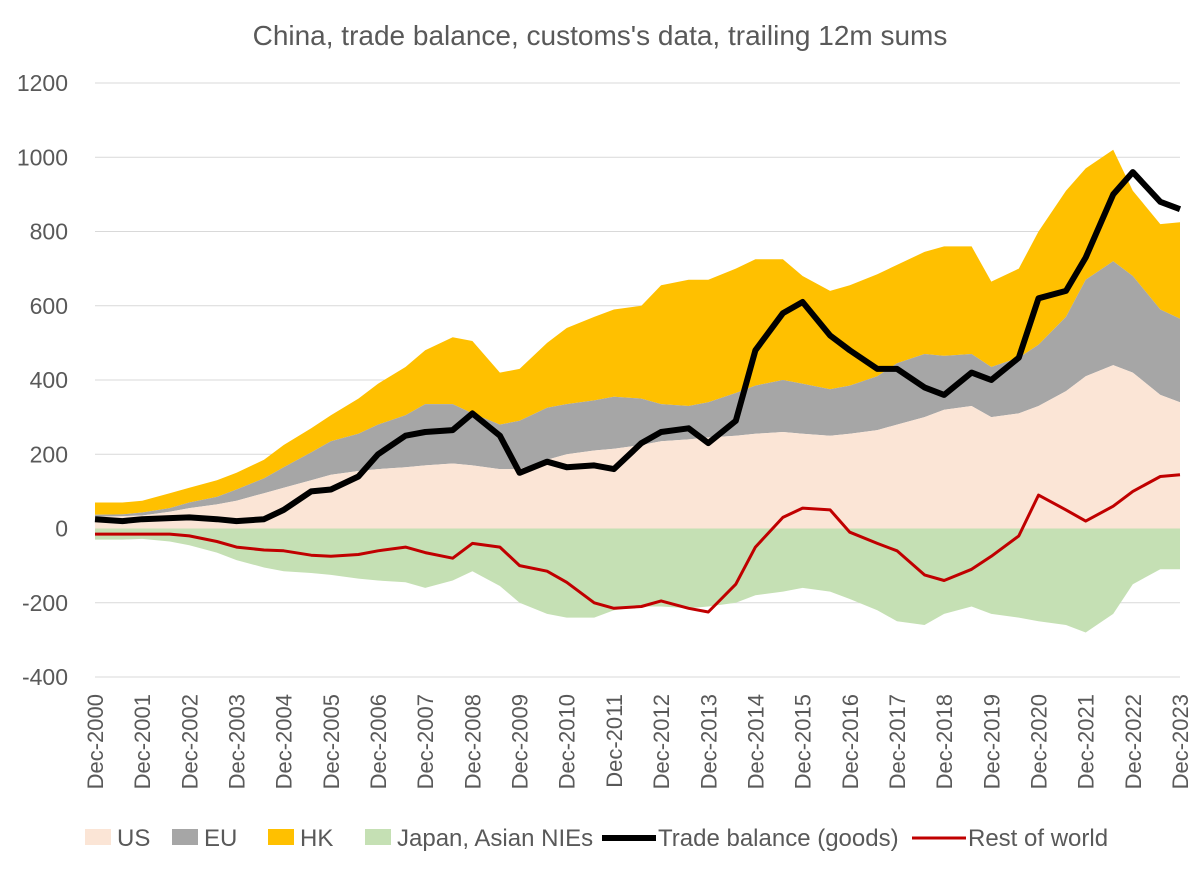  I want to click on x-tick-label: Dec-2017, so click(897, 741).